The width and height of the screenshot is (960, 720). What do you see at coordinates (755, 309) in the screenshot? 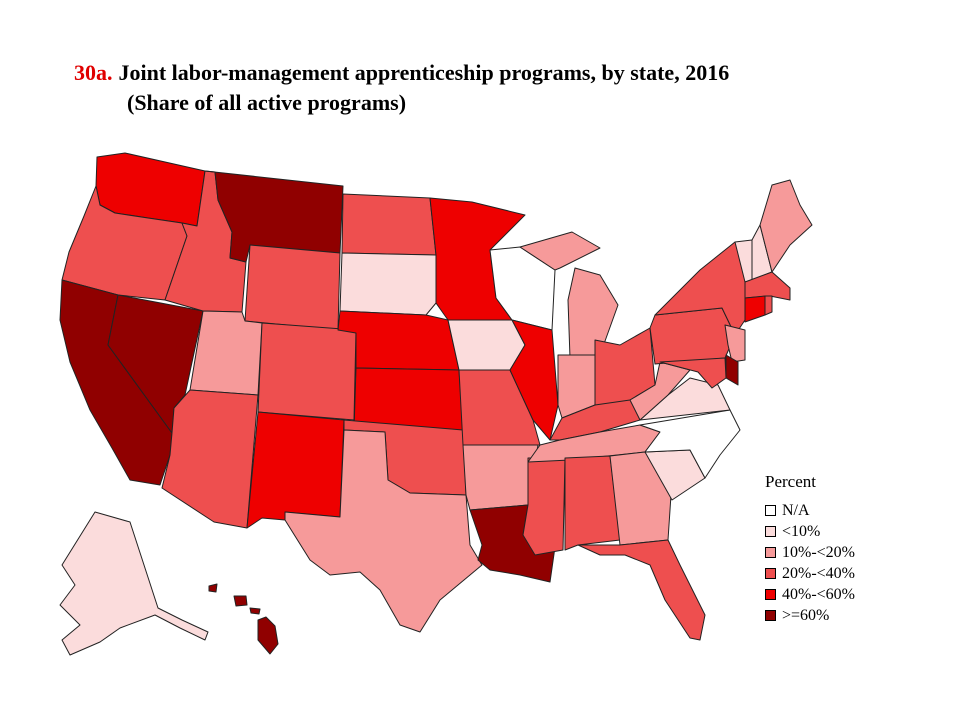
I see `state-CT` at bounding box center [755, 309].